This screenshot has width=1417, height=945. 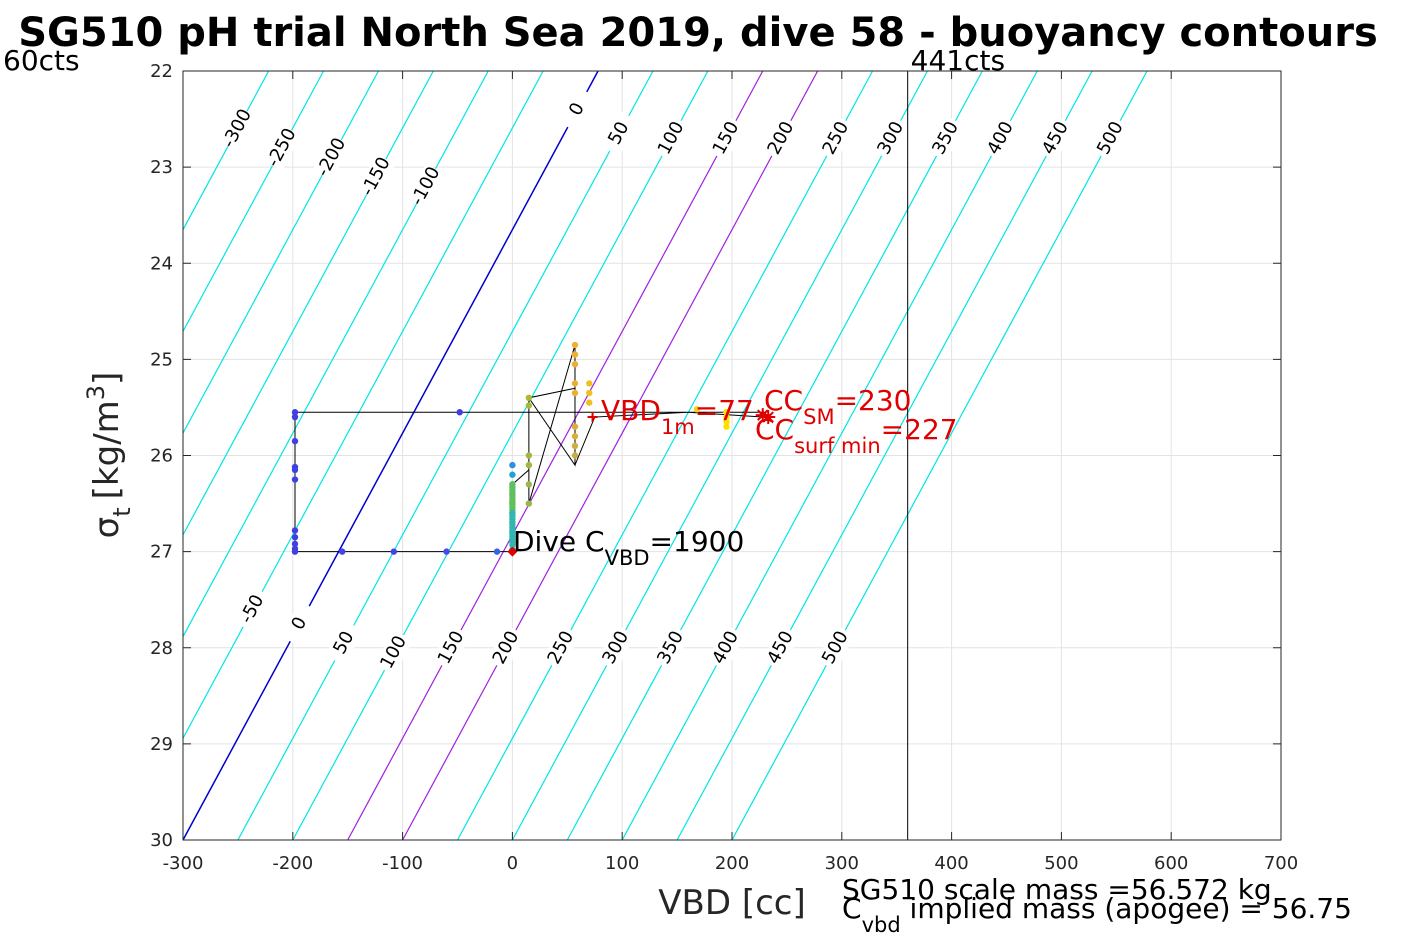 I want to click on vbd-1m-main: VBD, so click(x=631, y=410).